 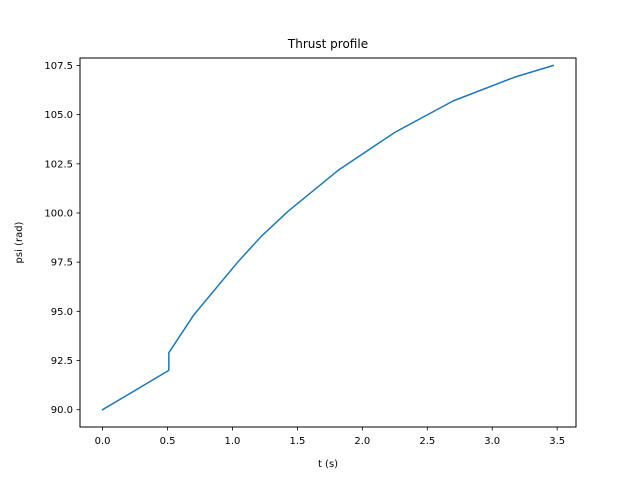 What do you see at coordinates (58, 164) in the screenshot?
I see `y-tick-label: 102.5` at bounding box center [58, 164].